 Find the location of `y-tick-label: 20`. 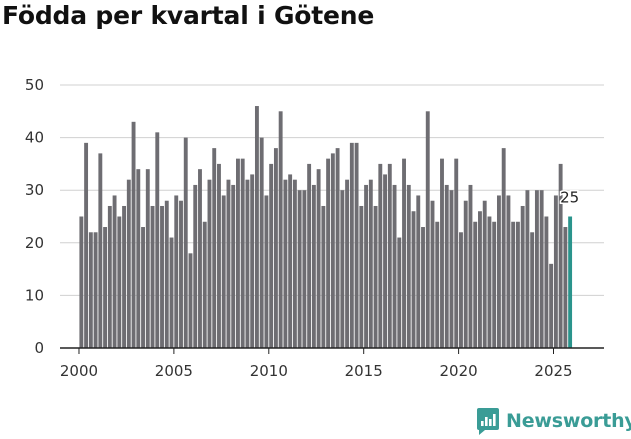

y-tick-label: 20 is located at coordinates (34, 243).